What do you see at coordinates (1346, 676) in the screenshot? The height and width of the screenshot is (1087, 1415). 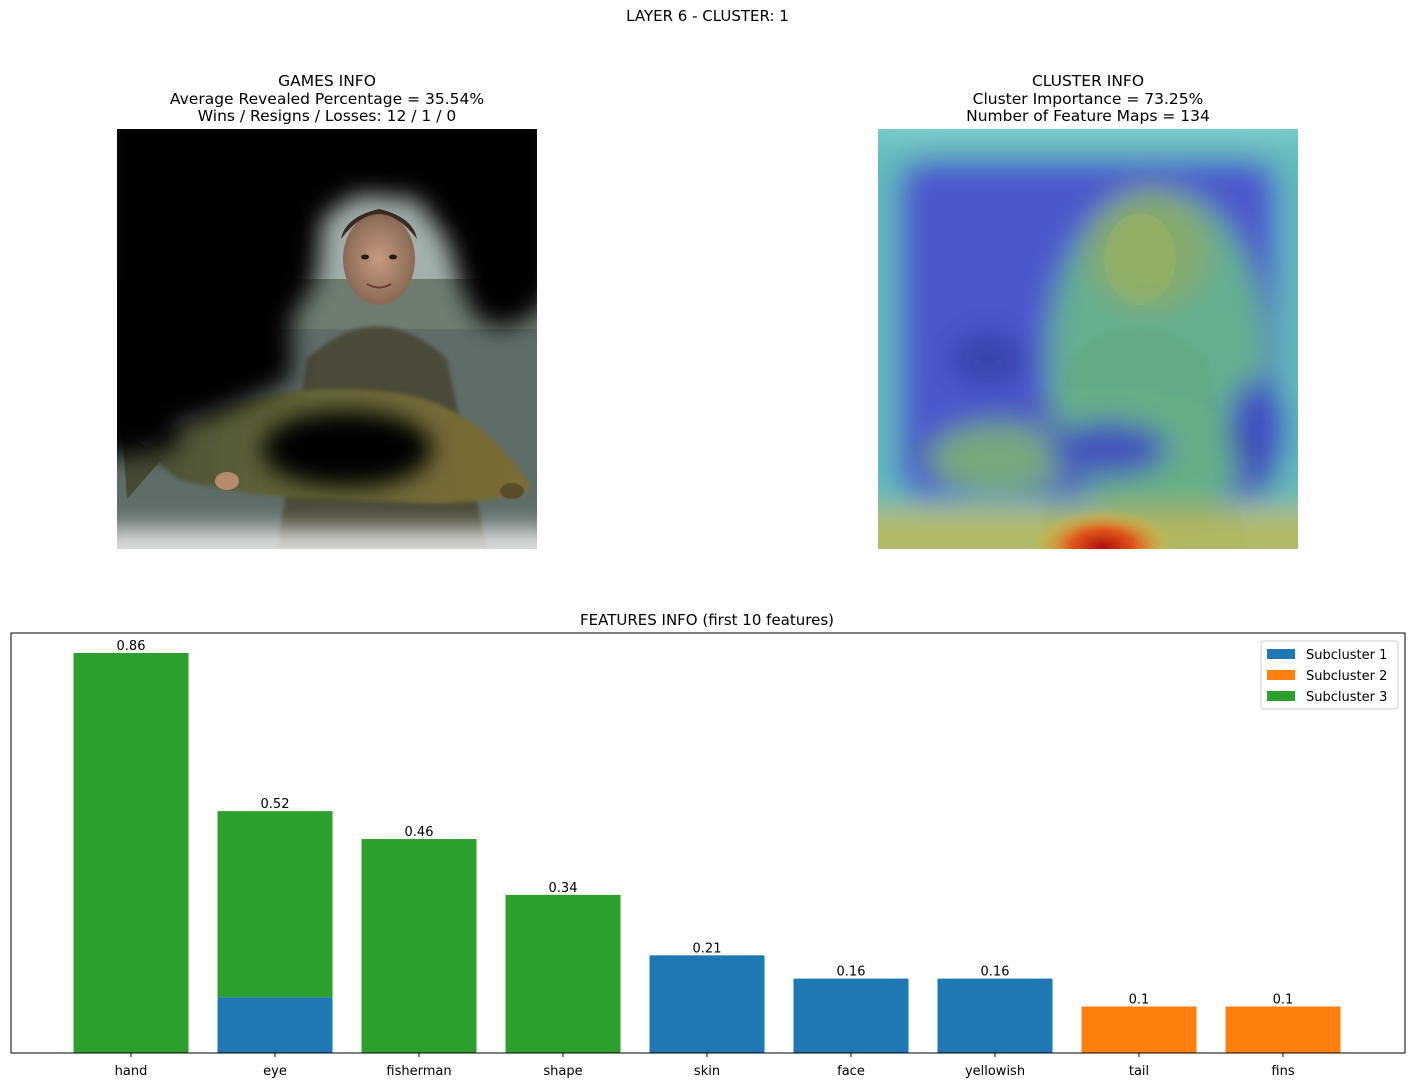 I see `legend-label-subcluster-2: Subcluster 2` at bounding box center [1346, 676].